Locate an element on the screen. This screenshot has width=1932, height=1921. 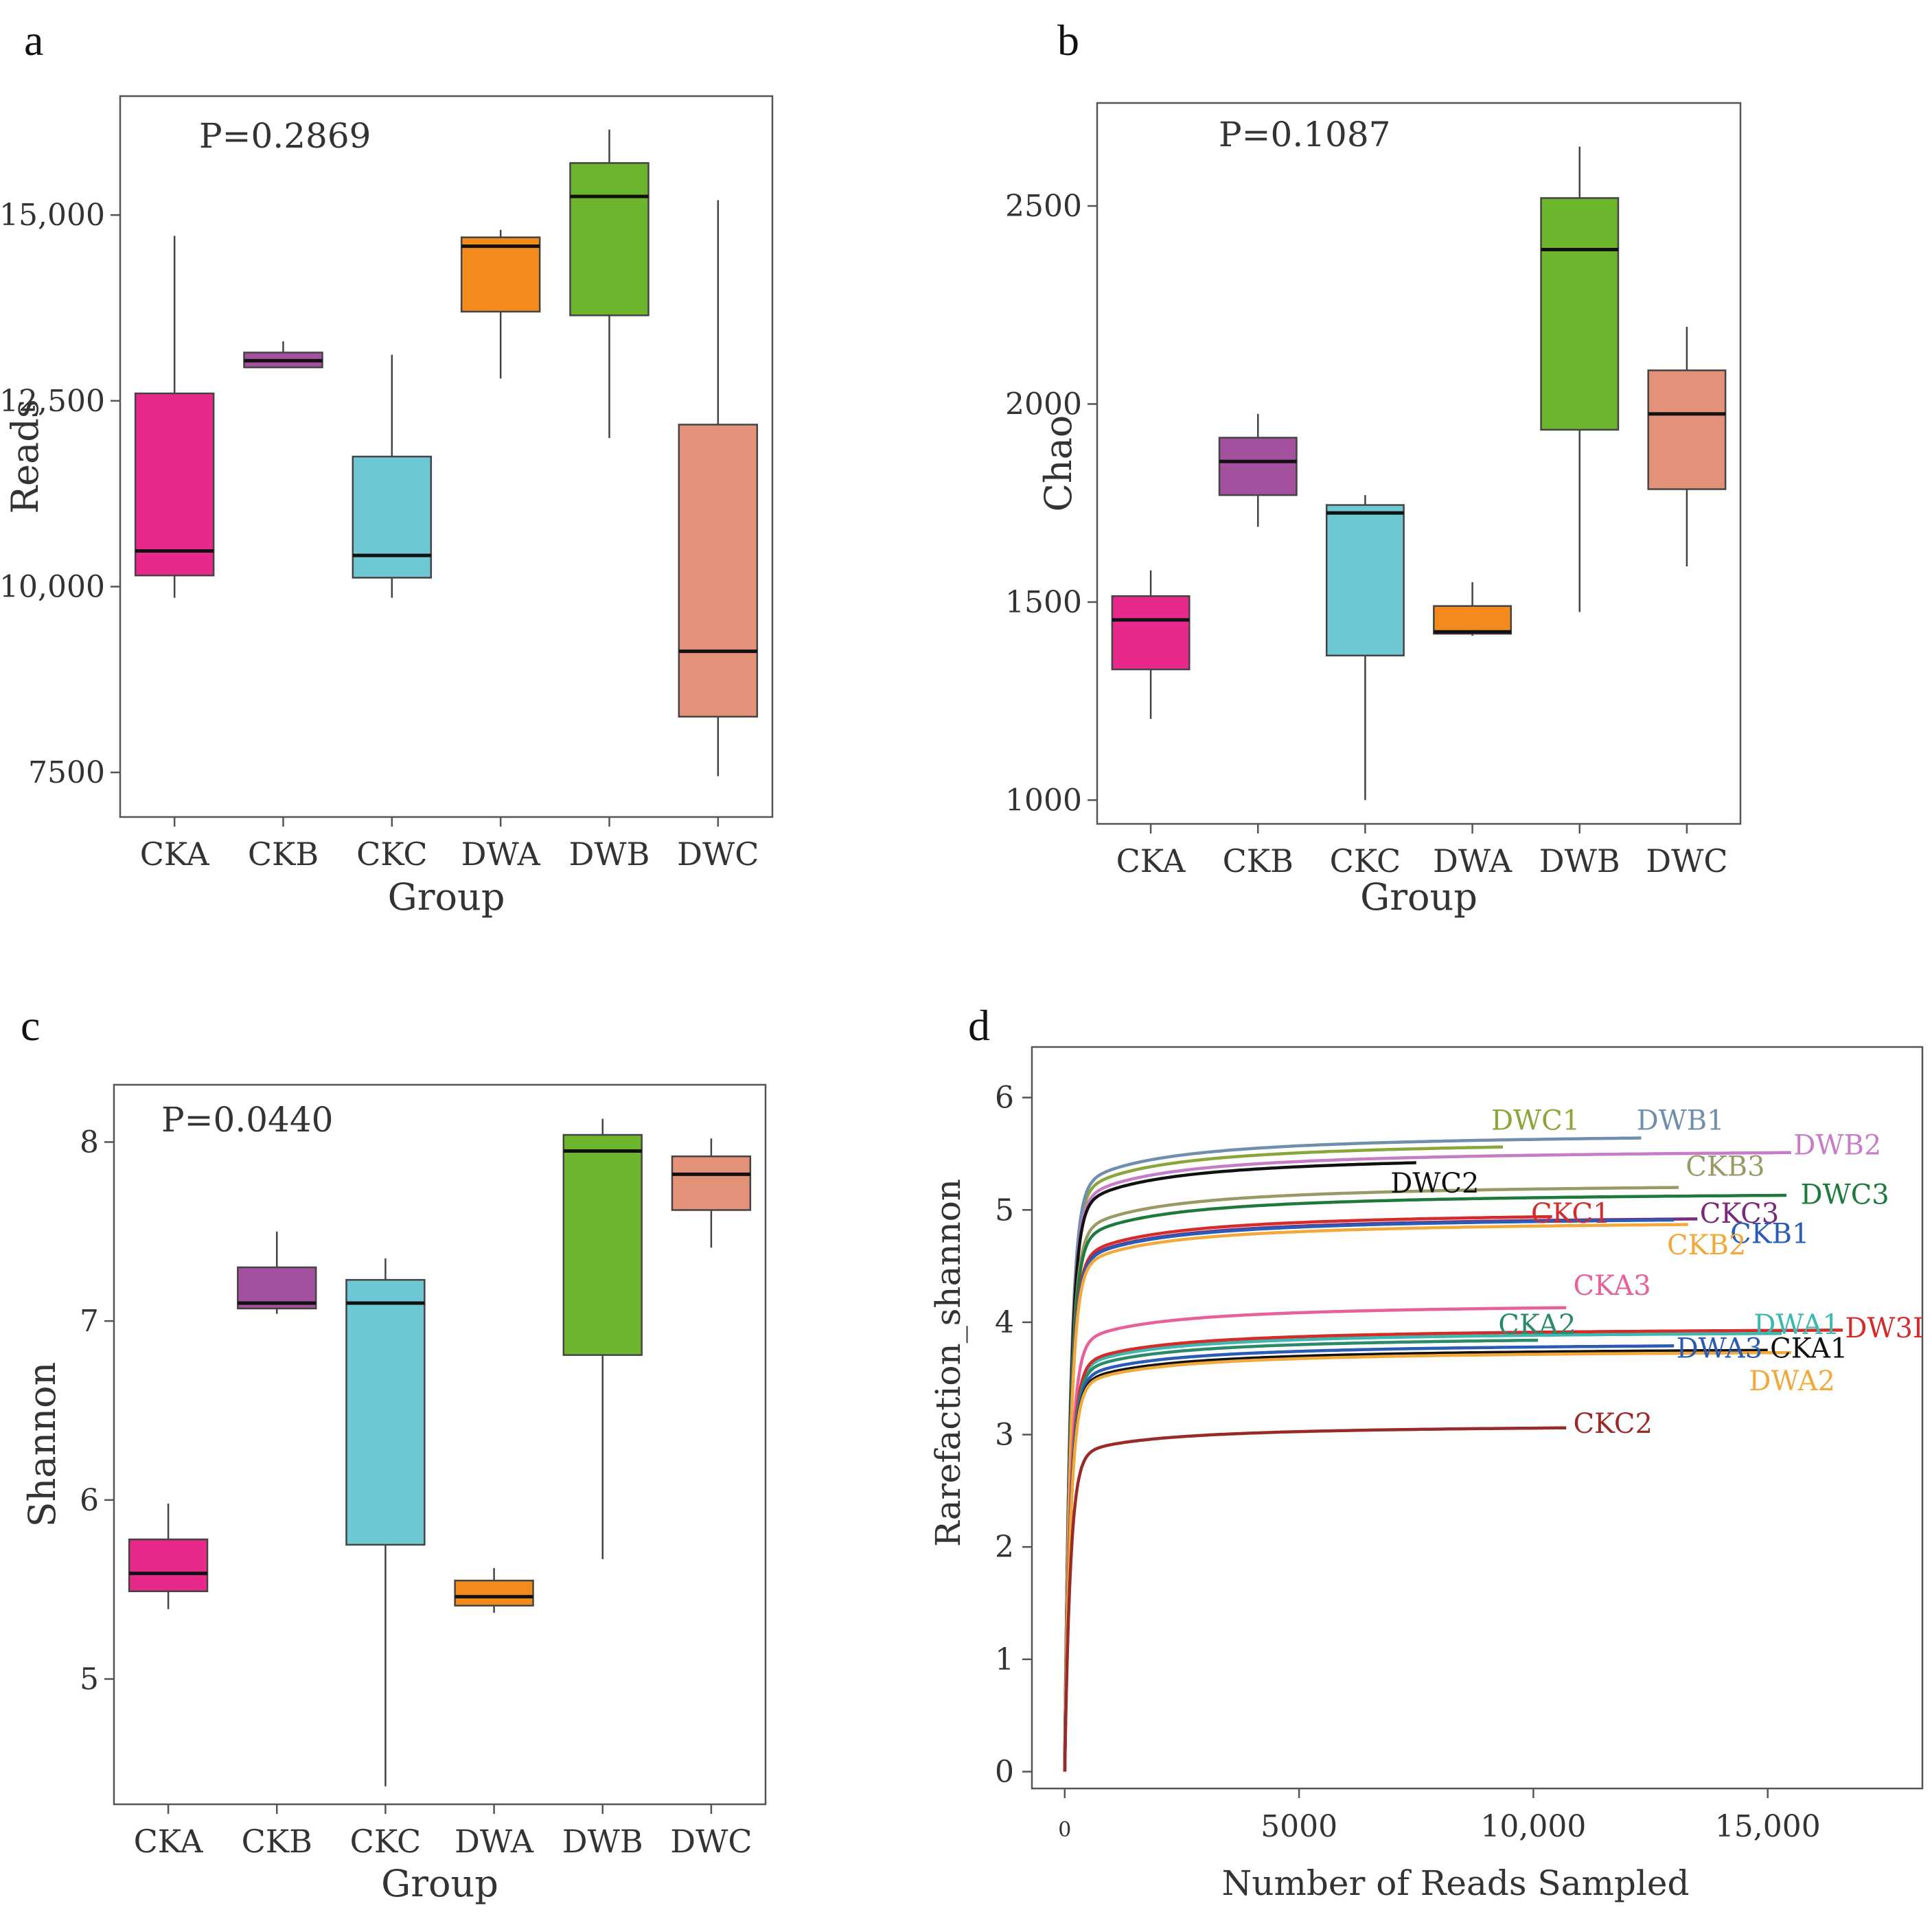
curve-label-ckb2: CKB2 is located at coordinates (1706, 1245).